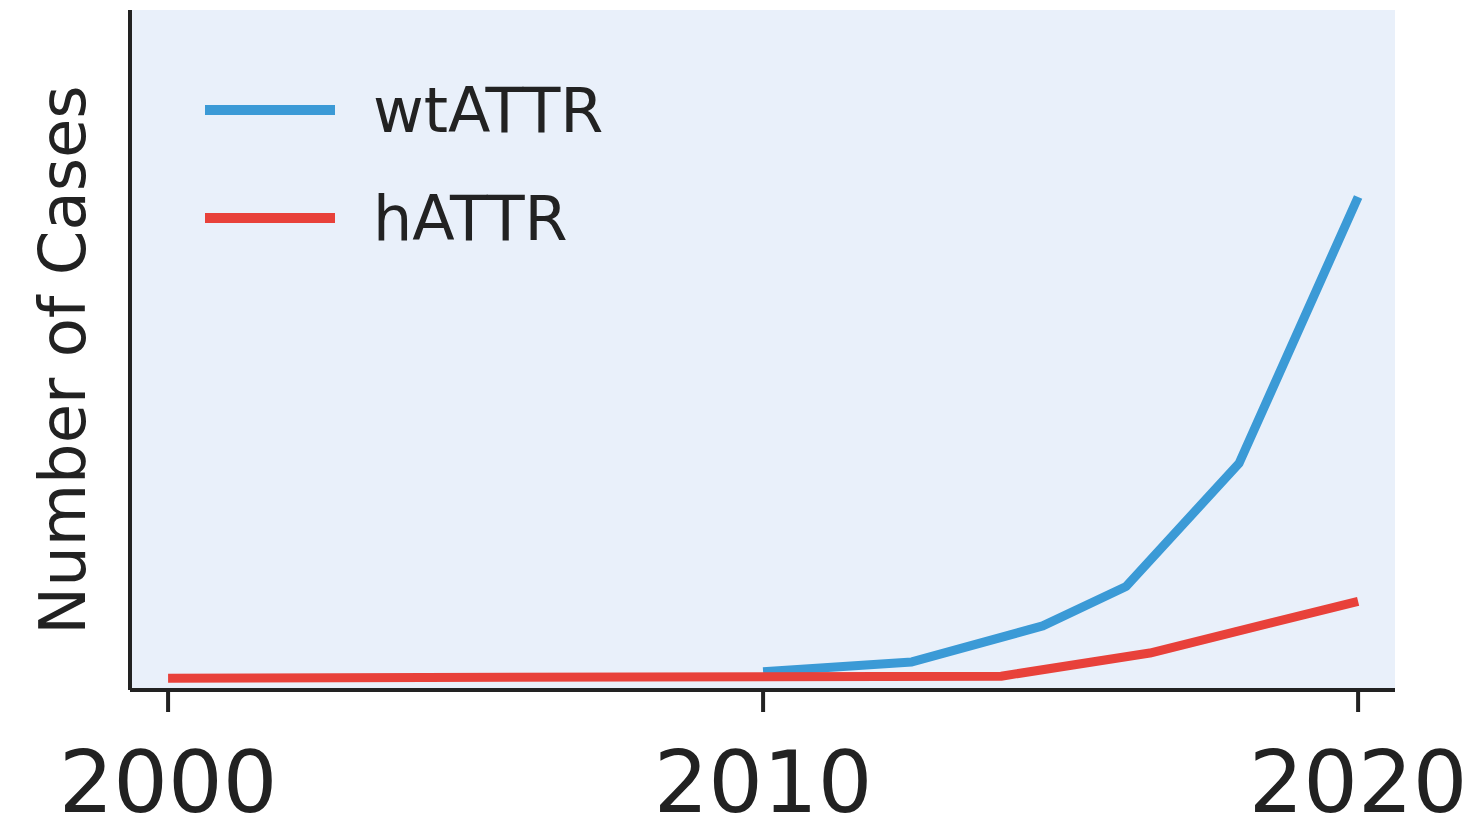 This screenshot has height=825, width=1476. I want to click on legend-label: hATTR, so click(470, 218).